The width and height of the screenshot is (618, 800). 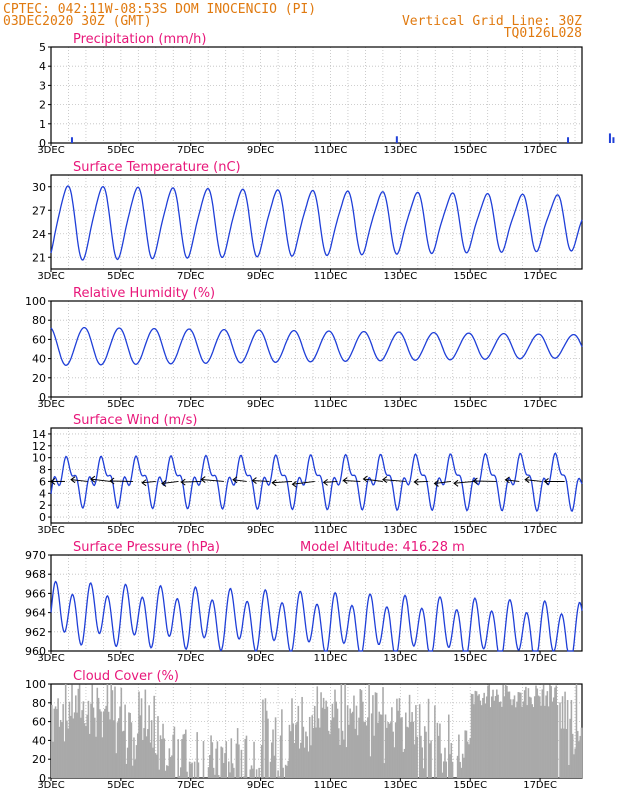 What do you see at coordinates (540, 785) in the screenshot?
I see `x-tick-label: 17DEC` at bounding box center [540, 785].